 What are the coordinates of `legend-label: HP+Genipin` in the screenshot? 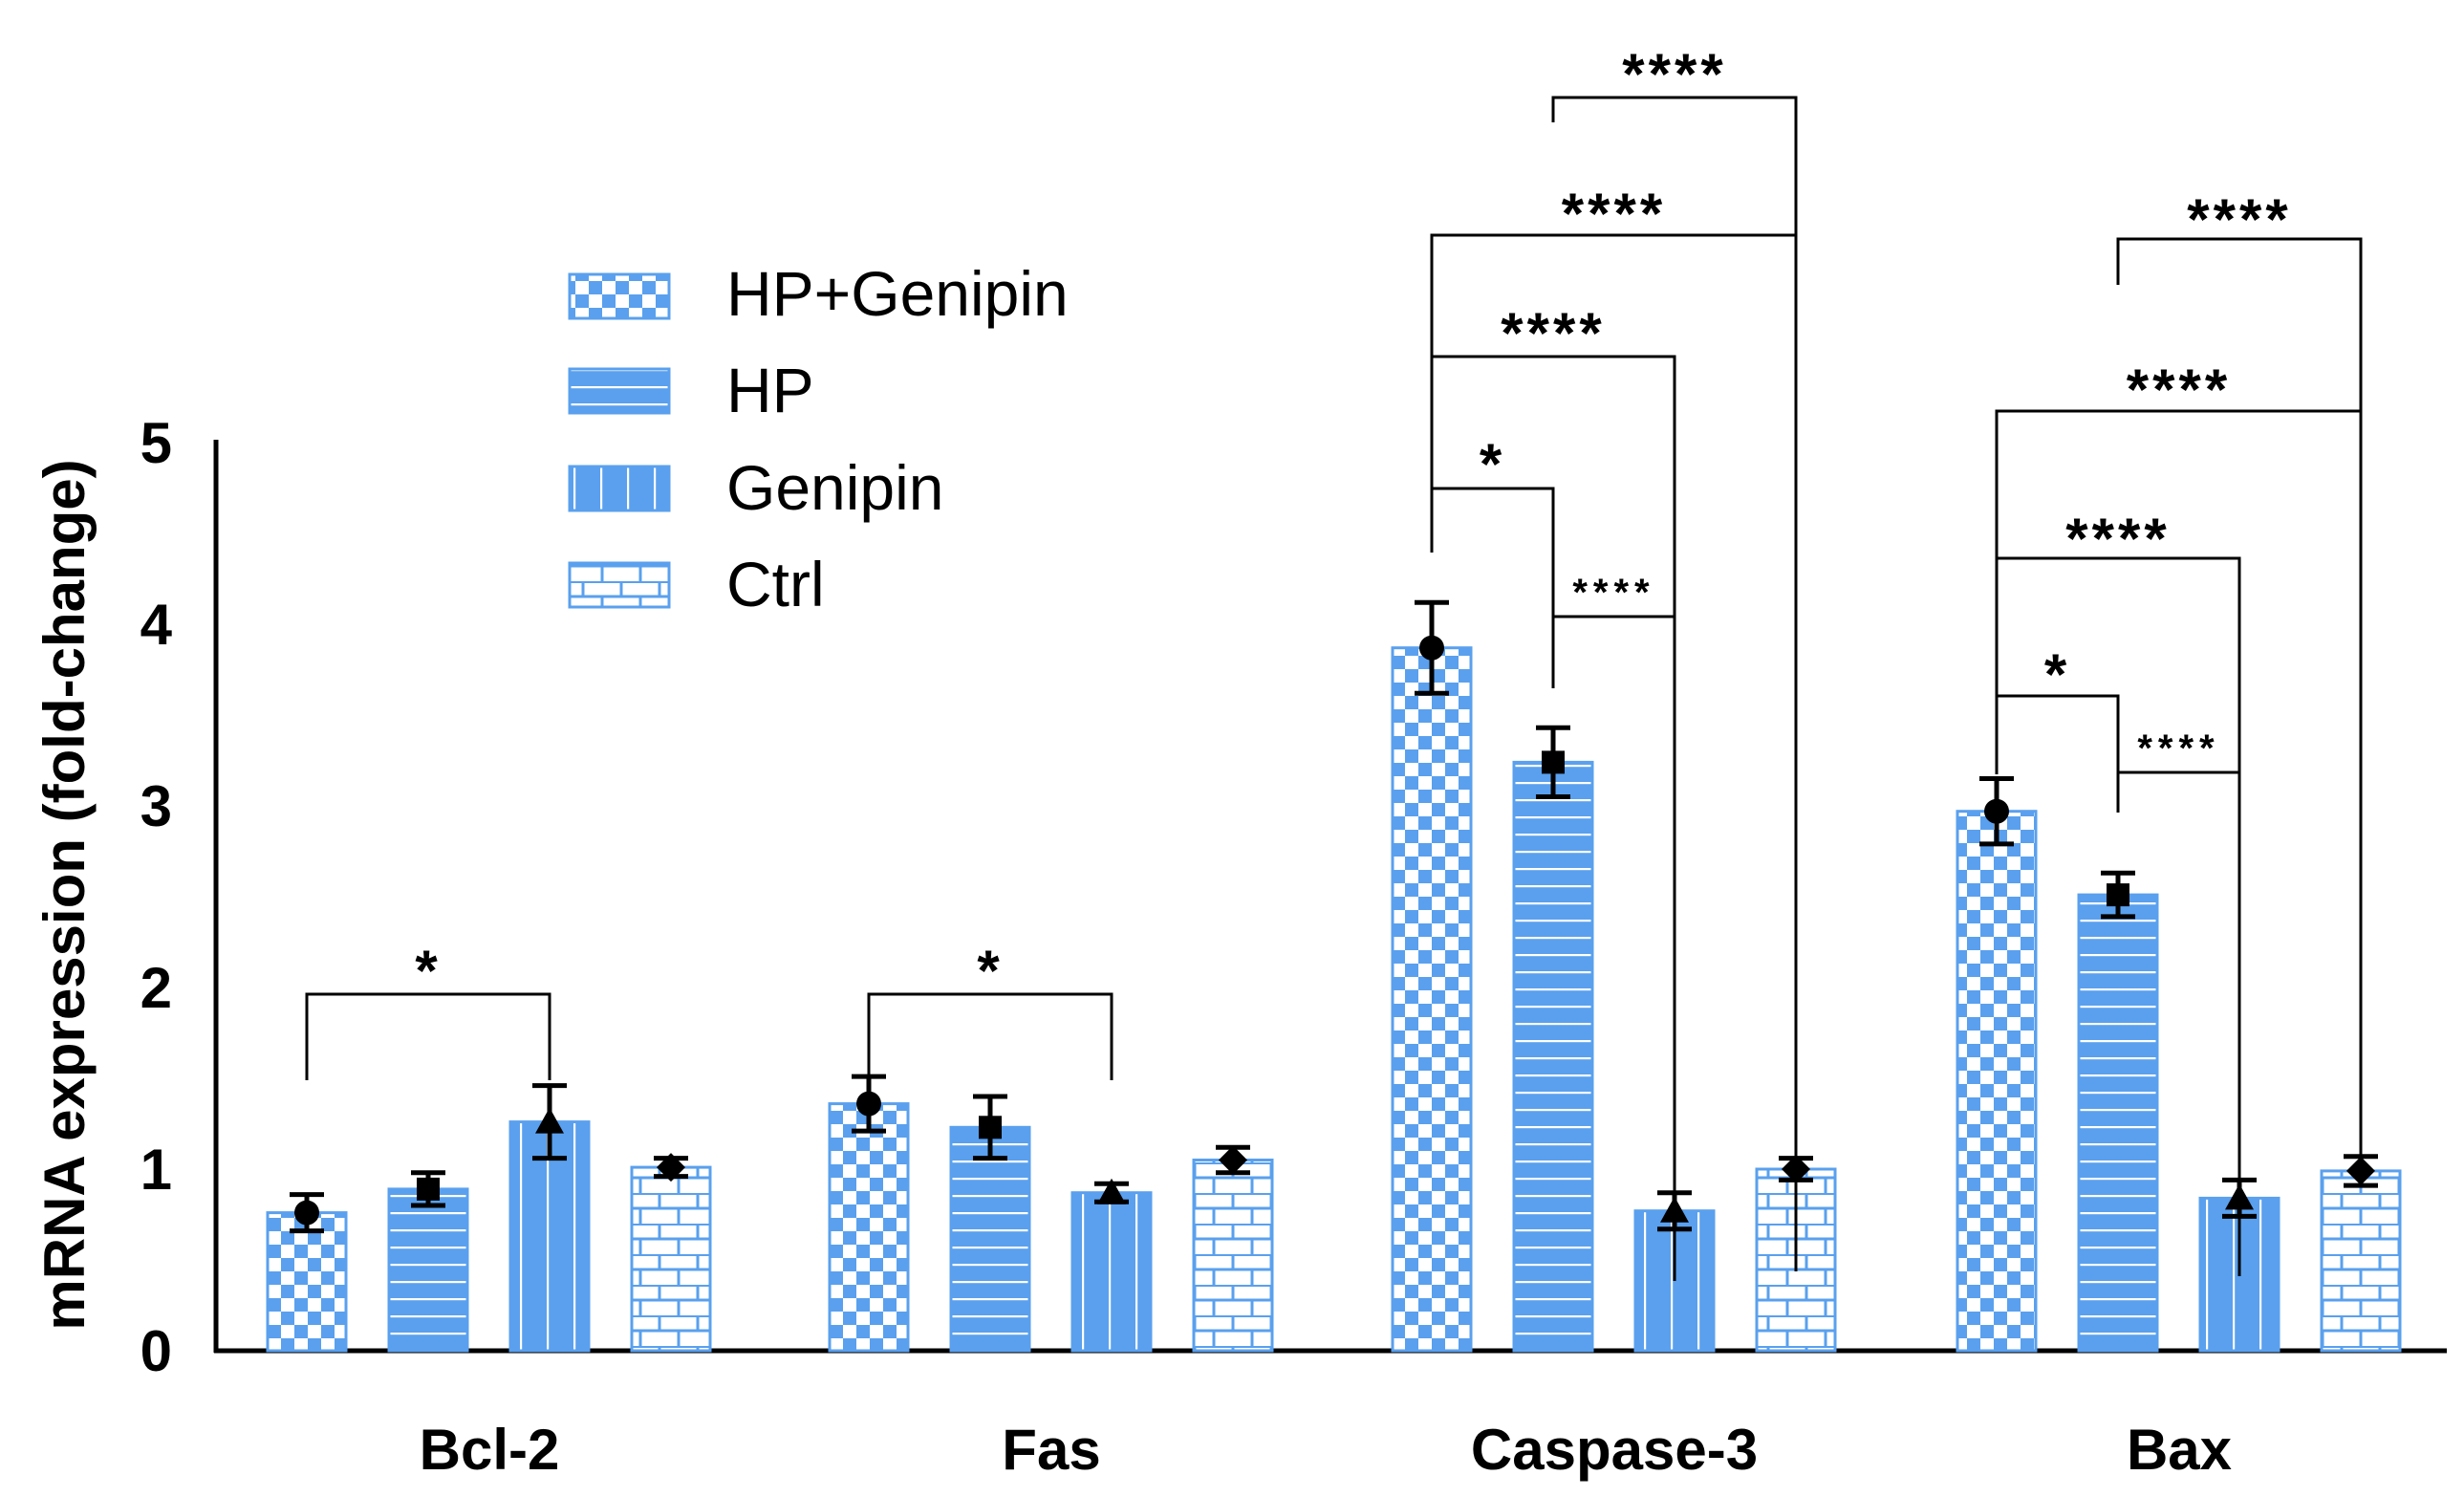 It's located at (898, 293).